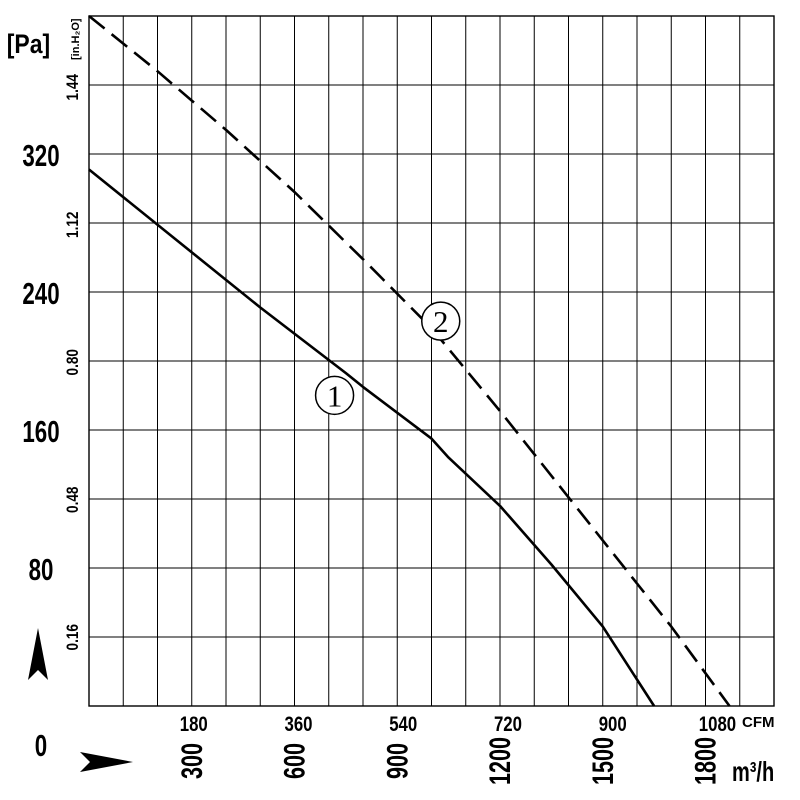  Describe the element at coordinates (73, 87) in the screenshot. I see `y2-tick-label: 1.44` at that location.